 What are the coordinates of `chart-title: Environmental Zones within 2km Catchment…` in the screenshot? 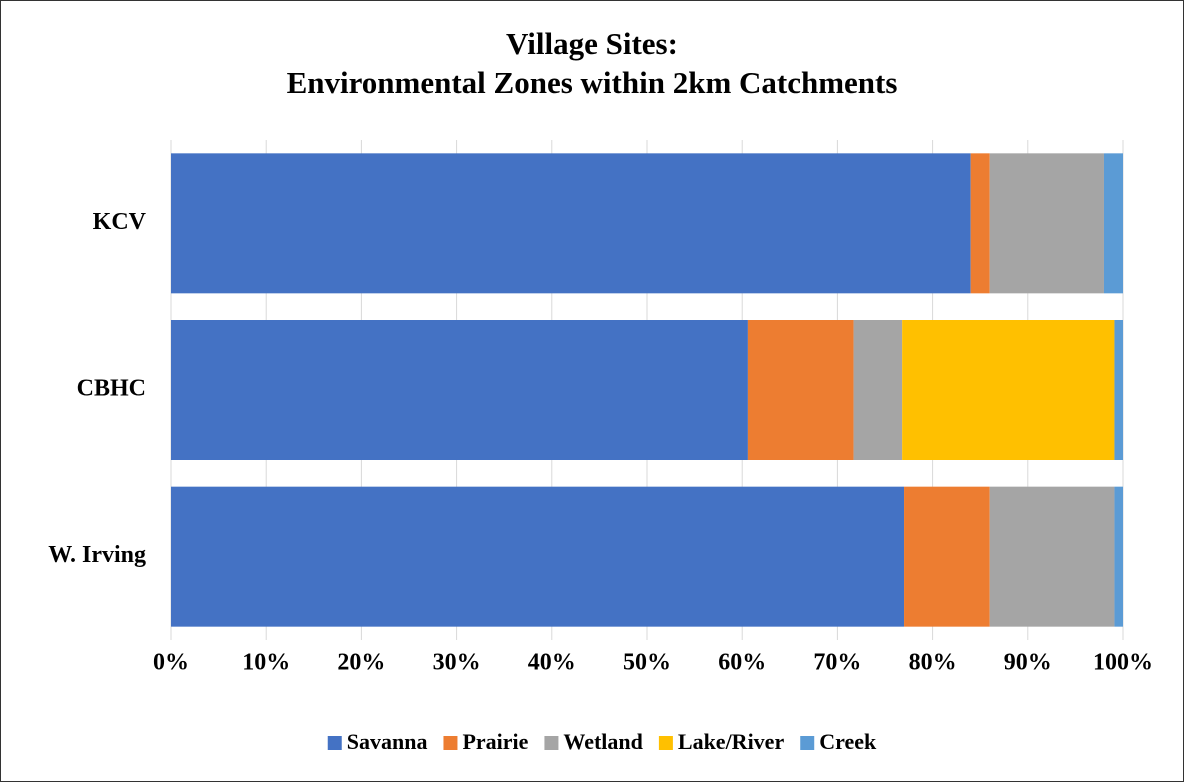 It's located at (592, 82).